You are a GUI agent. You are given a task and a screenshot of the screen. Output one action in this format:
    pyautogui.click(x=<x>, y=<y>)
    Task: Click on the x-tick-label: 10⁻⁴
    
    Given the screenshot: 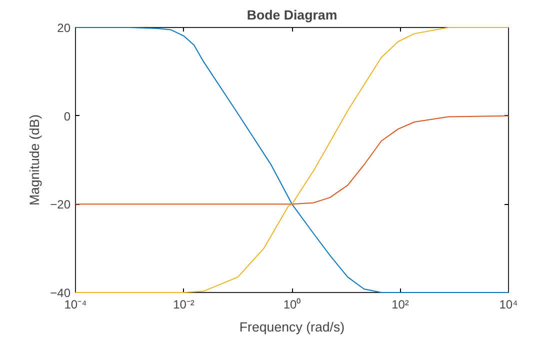 What is the action you would take?
    pyautogui.click(x=75, y=305)
    